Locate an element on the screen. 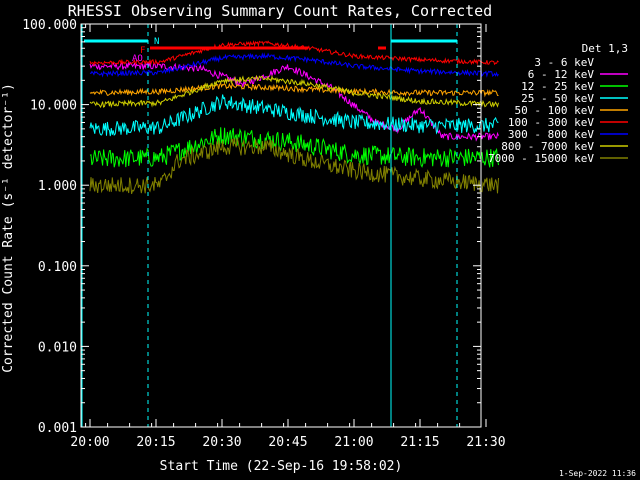 This screenshot has width=640, height=480. legend-label-8: 7000 - 15000 keV is located at coordinates (541, 158).